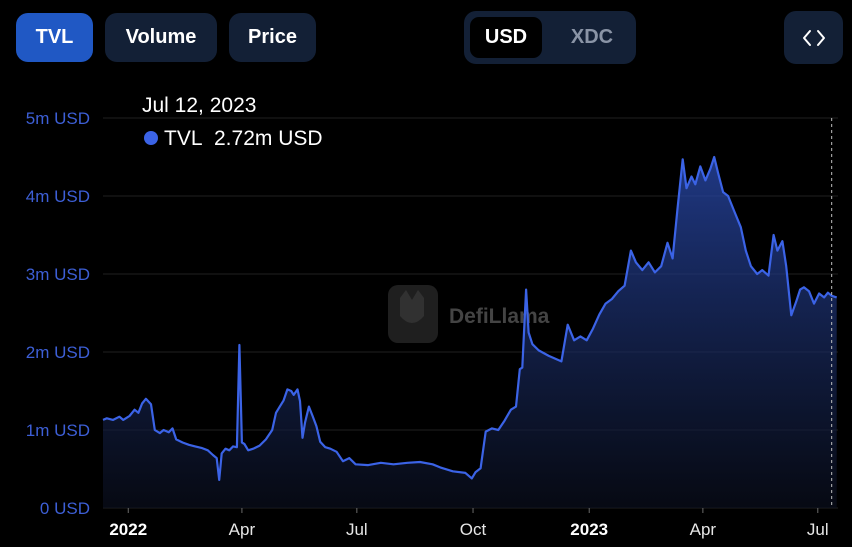 The height and width of the screenshot is (547, 852). What do you see at coordinates (183, 138) in the screenshot?
I see `tooltip-series-name: TVL` at bounding box center [183, 138].